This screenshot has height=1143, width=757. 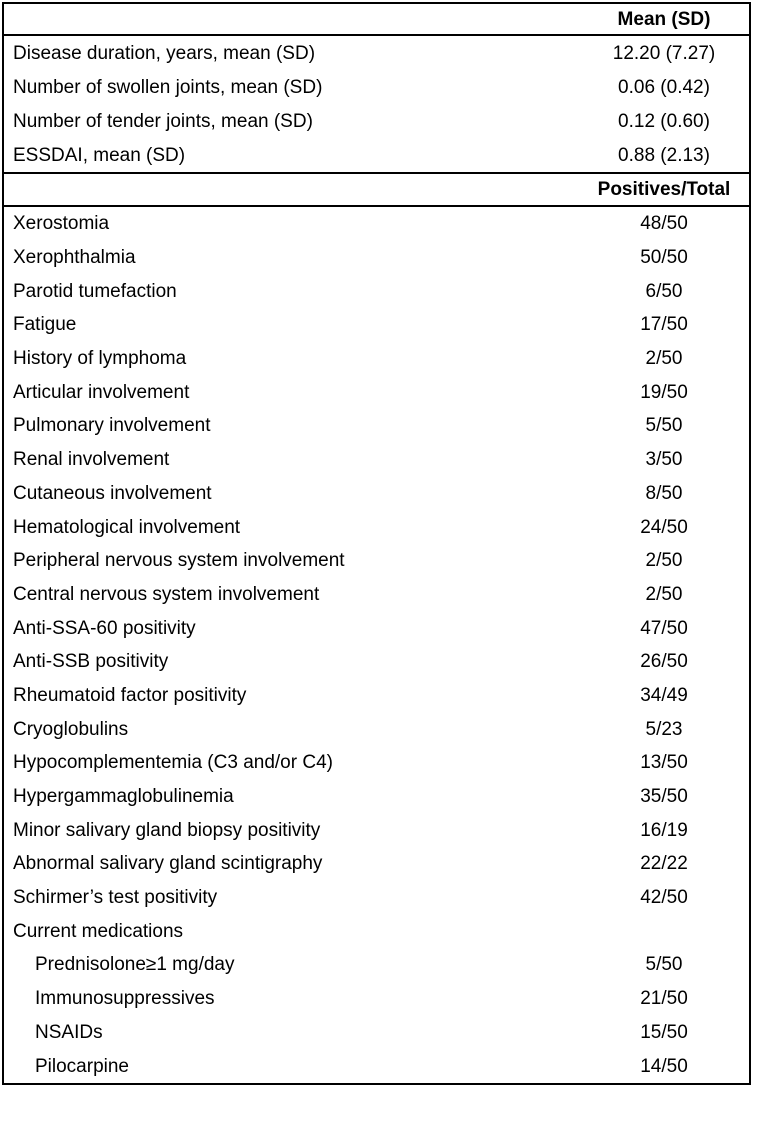 I want to click on table-row: Hypocomplementemia (C3 and/or C4) 13/50, so click(x=376, y=763).